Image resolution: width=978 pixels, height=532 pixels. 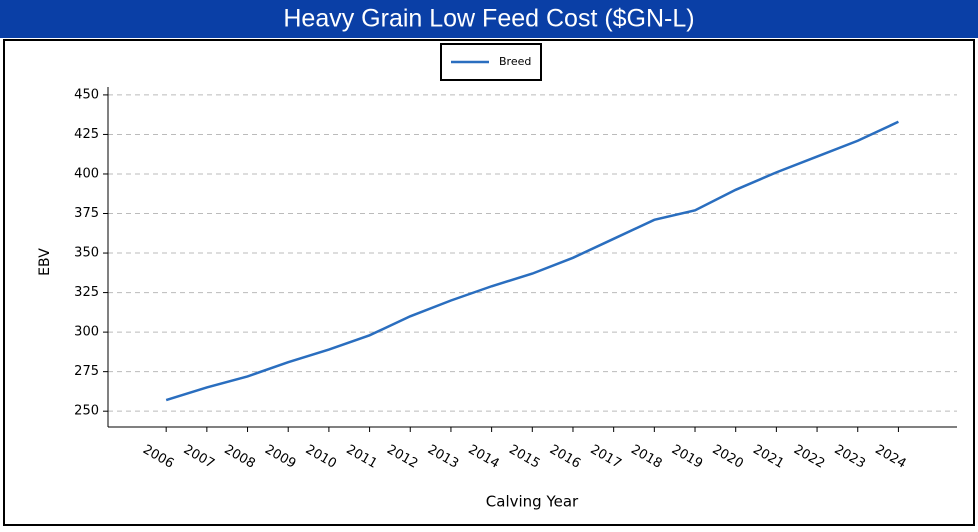 I want to click on y-tick-label: 350, so click(x=86, y=253).